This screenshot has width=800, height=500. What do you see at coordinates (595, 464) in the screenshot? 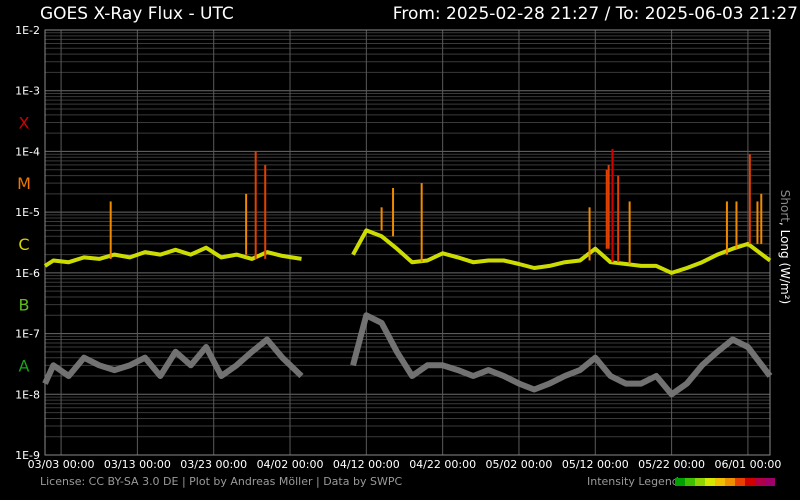
I see `x-tick-label: 05/12 00:00` at bounding box center [595, 464].